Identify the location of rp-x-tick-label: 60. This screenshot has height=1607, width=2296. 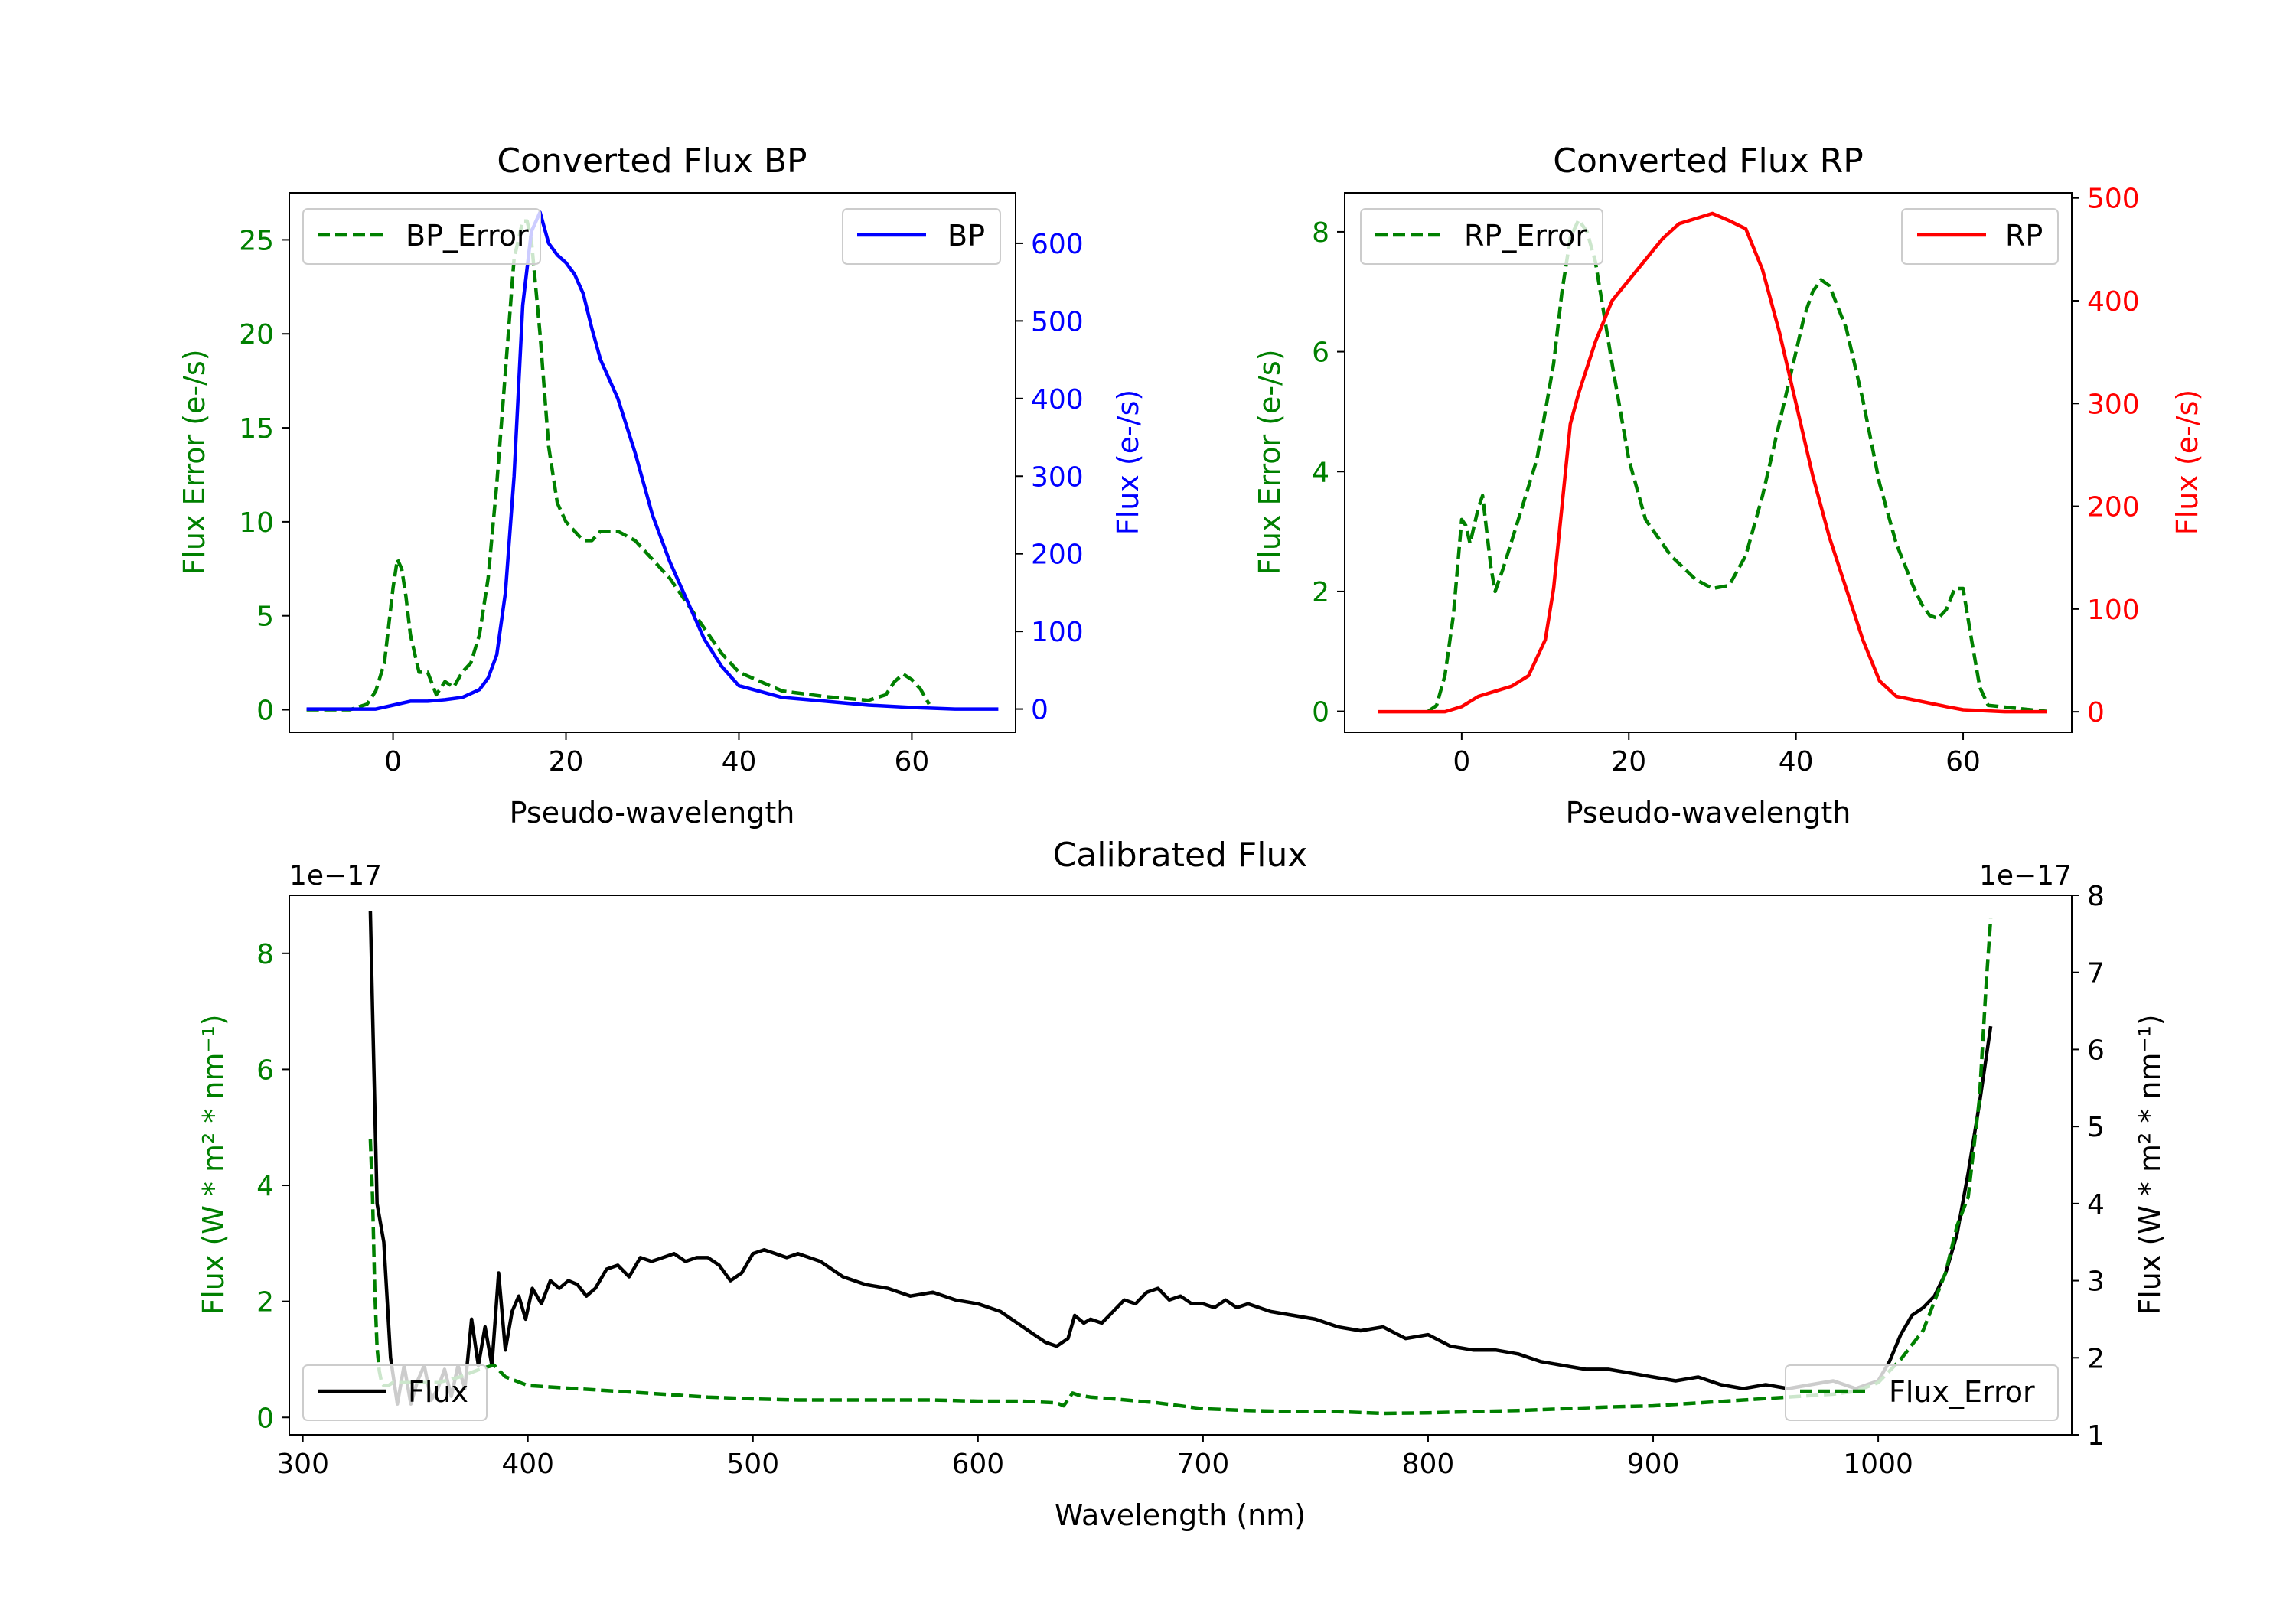
(1963, 761).